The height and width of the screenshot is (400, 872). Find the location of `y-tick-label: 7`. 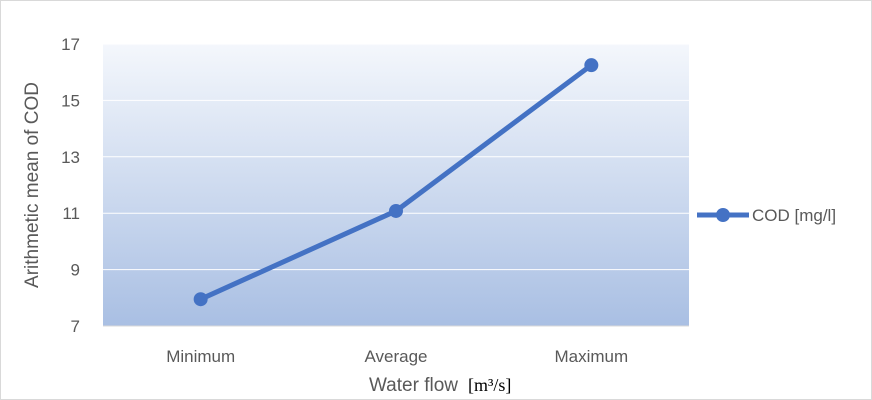

y-tick-label: 7 is located at coordinates (75, 326).